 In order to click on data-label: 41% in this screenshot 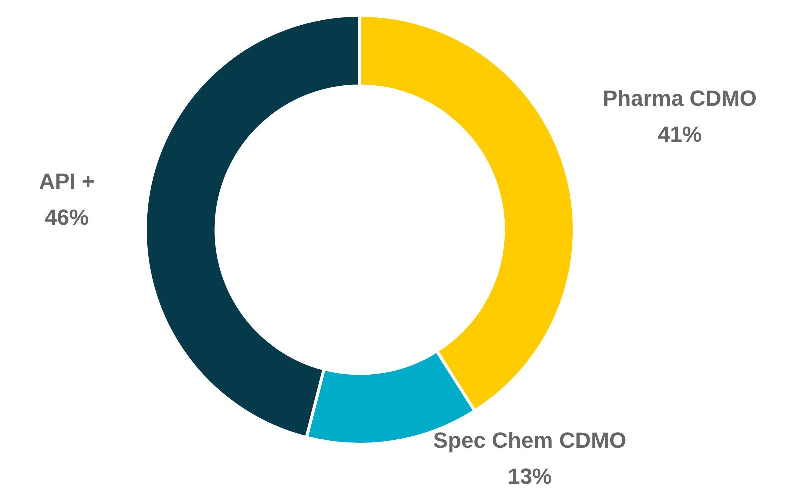, I will do `click(680, 135)`.